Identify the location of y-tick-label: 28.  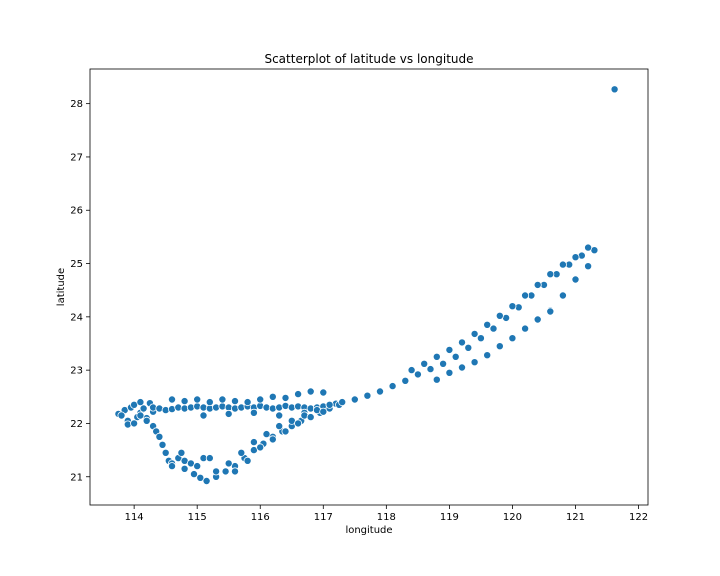
(76, 104).